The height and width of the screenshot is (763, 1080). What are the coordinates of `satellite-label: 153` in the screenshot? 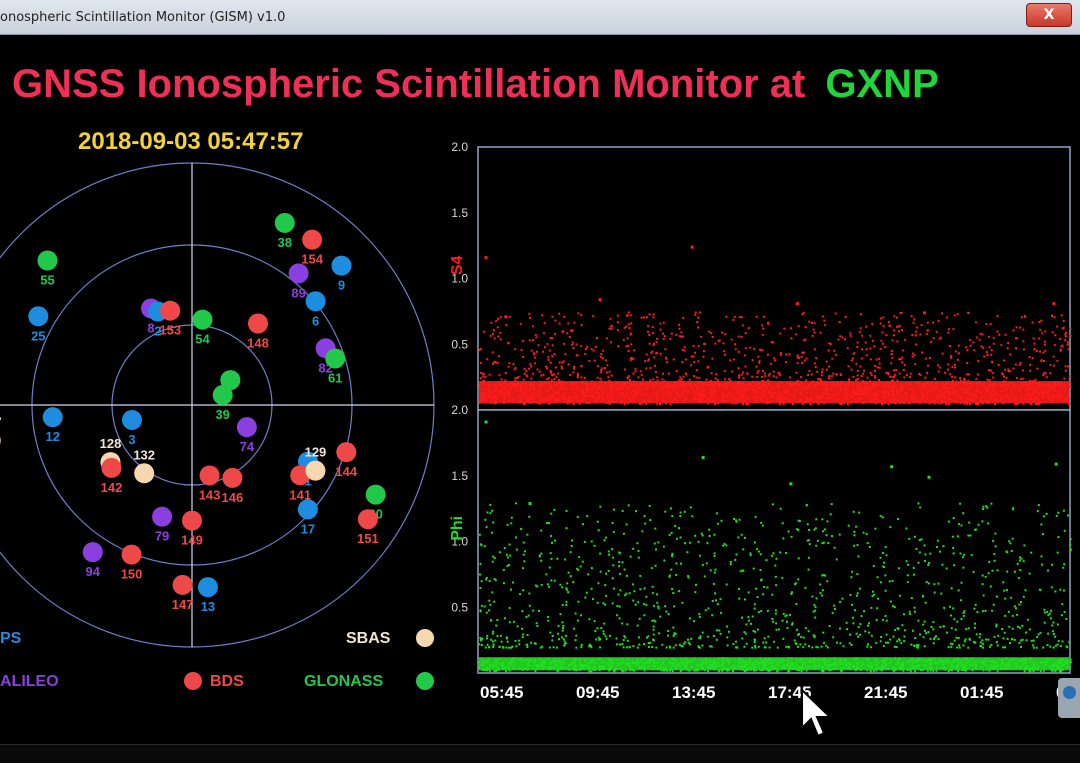 It's located at (170, 330).